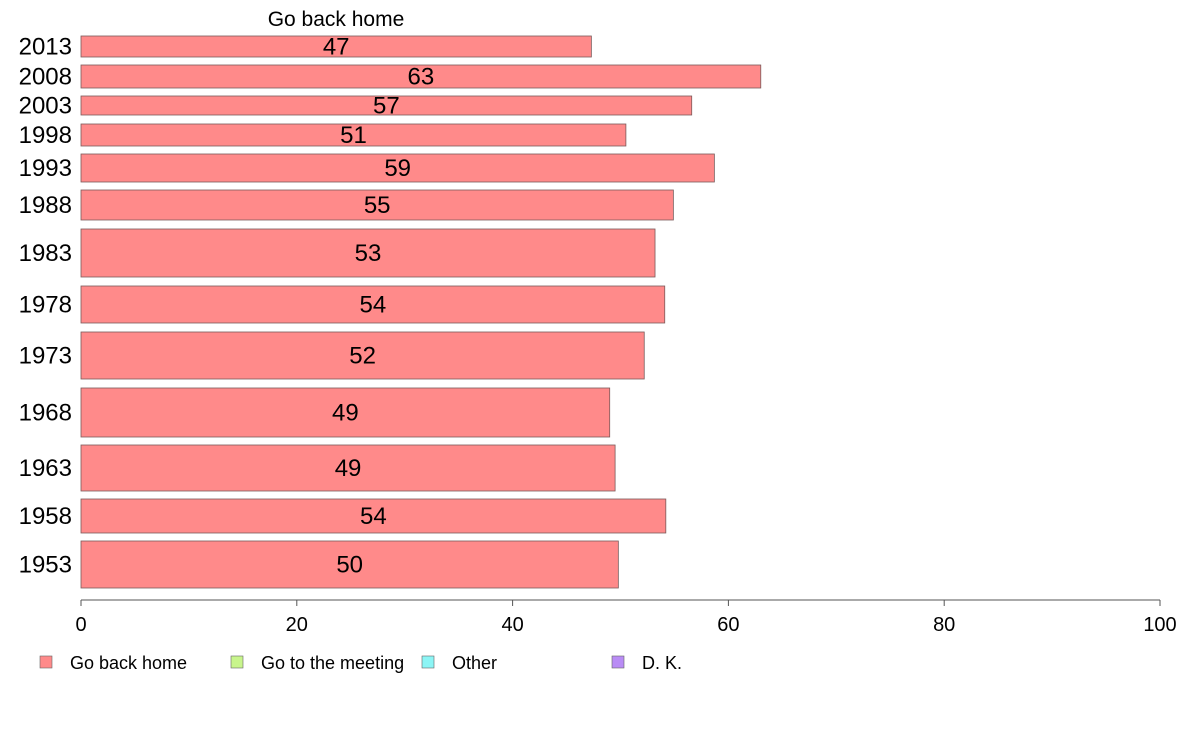  Describe the element at coordinates (662, 663) in the screenshot. I see `legend-label-d-k: D. K.` at that location.